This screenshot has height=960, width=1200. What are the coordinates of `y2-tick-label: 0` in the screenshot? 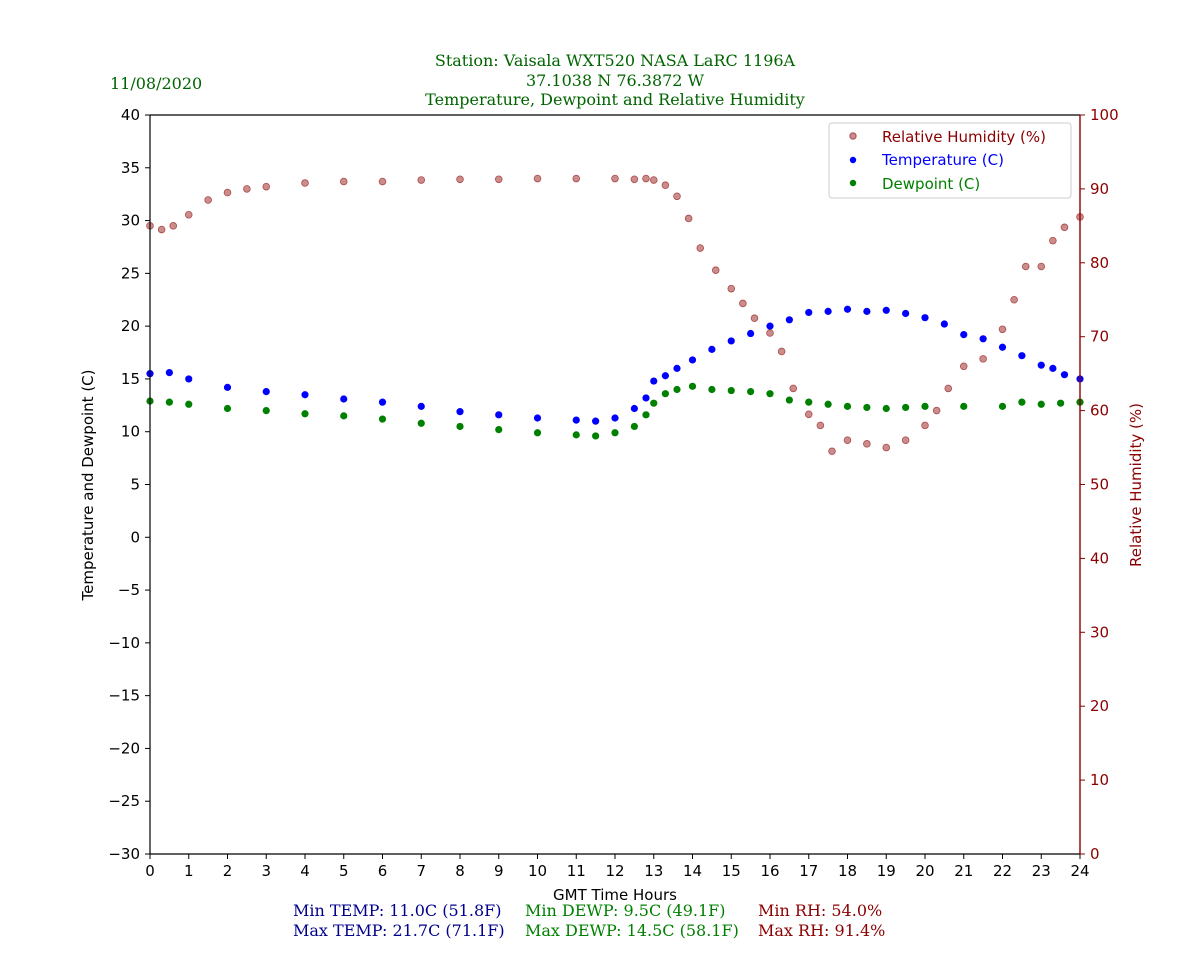 It's located at (1095, 854).